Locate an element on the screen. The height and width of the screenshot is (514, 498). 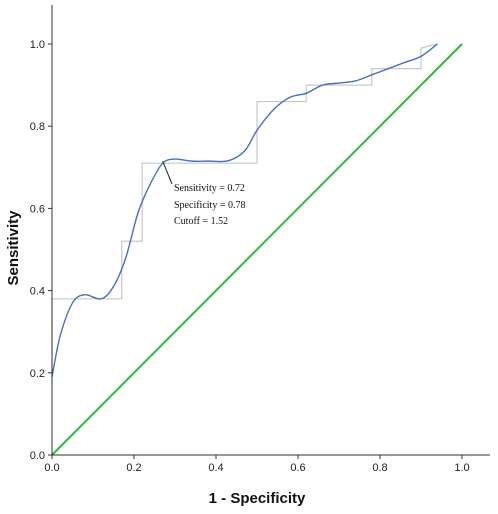
y-tick-label: 1.0 is located at coordinates (37, 45).